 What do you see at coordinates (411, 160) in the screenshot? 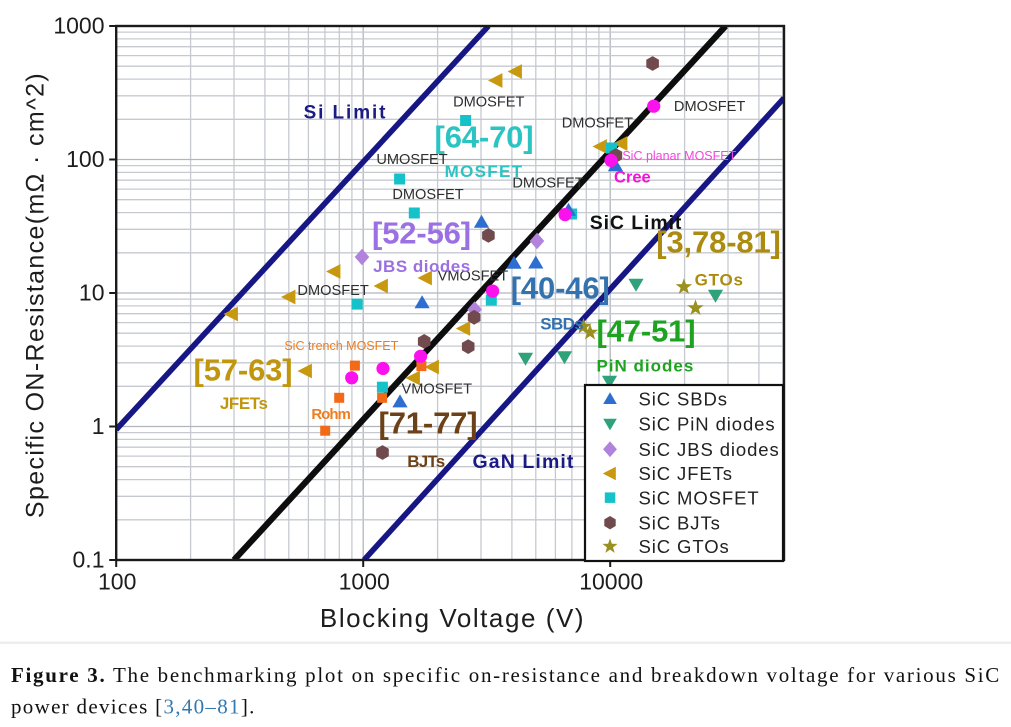
I see `svg-text: UMOSFET` at bounding box center [411, 160].